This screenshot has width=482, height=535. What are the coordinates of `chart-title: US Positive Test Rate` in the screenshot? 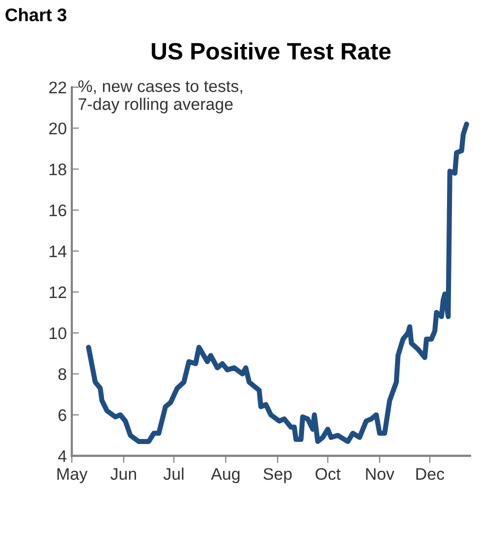 It's located at (271, 51).